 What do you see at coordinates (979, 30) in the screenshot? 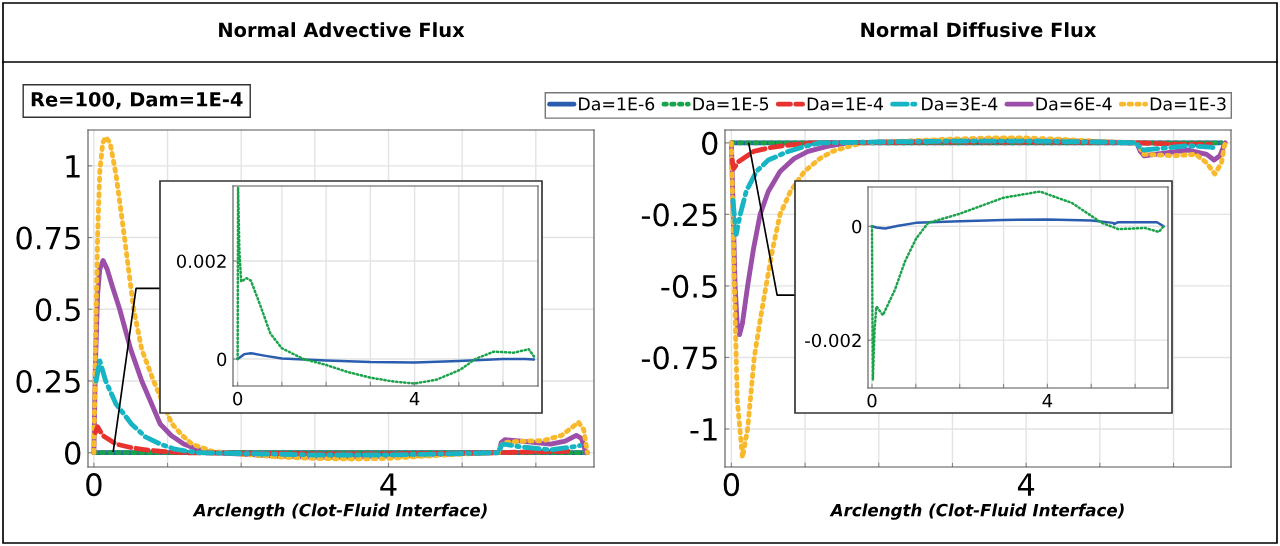
I see `chart-title: Normal Diffusive Flux` at bounding box center [979, 30].